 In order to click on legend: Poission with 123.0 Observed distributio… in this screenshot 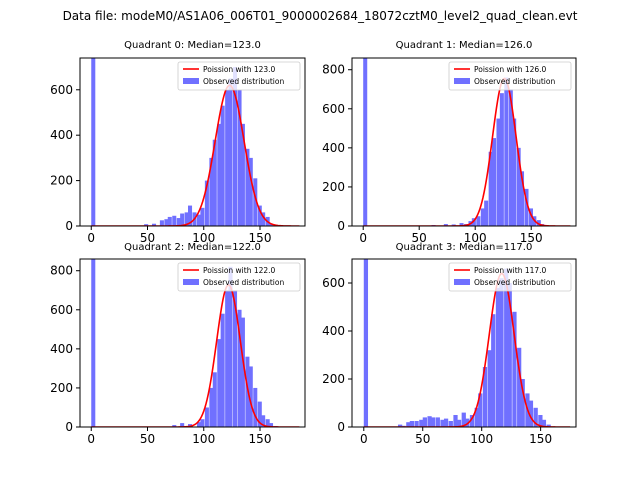, I will do `click(239, 76)`.